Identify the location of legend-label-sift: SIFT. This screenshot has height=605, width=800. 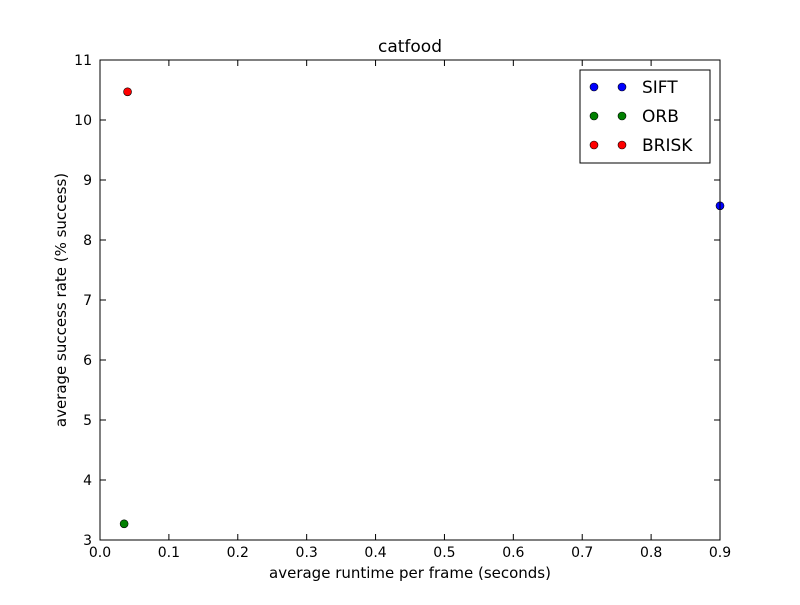
(660, 88).